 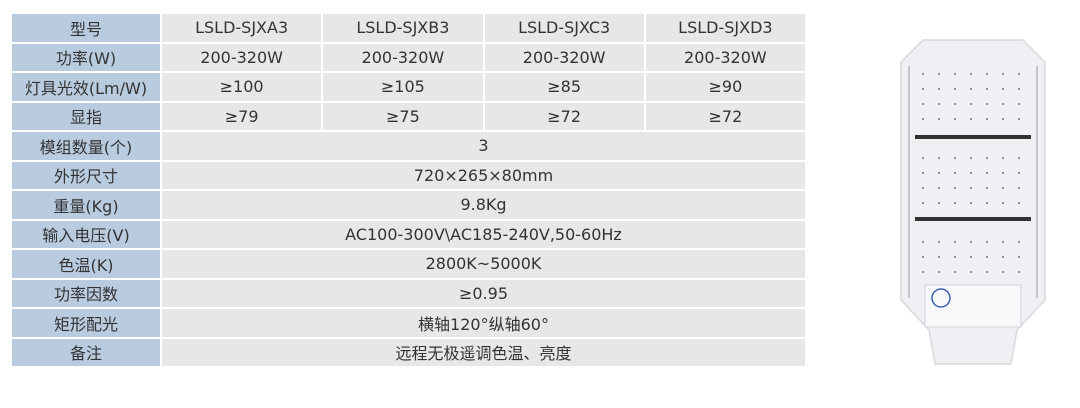 What do you see at coordinates (564, 28) in the screenshot?
I see `model-cell: LSLD-SJXC3` at bounding box center [564, 28].